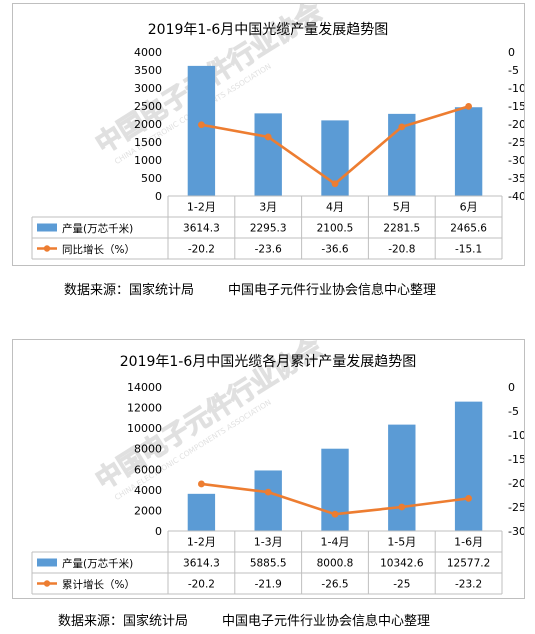 This screenshot has width=535, height=634. Describe the element at coordinates (469, 207) in the screenshot. I see `x-axis-category-label: 6月` at that location.